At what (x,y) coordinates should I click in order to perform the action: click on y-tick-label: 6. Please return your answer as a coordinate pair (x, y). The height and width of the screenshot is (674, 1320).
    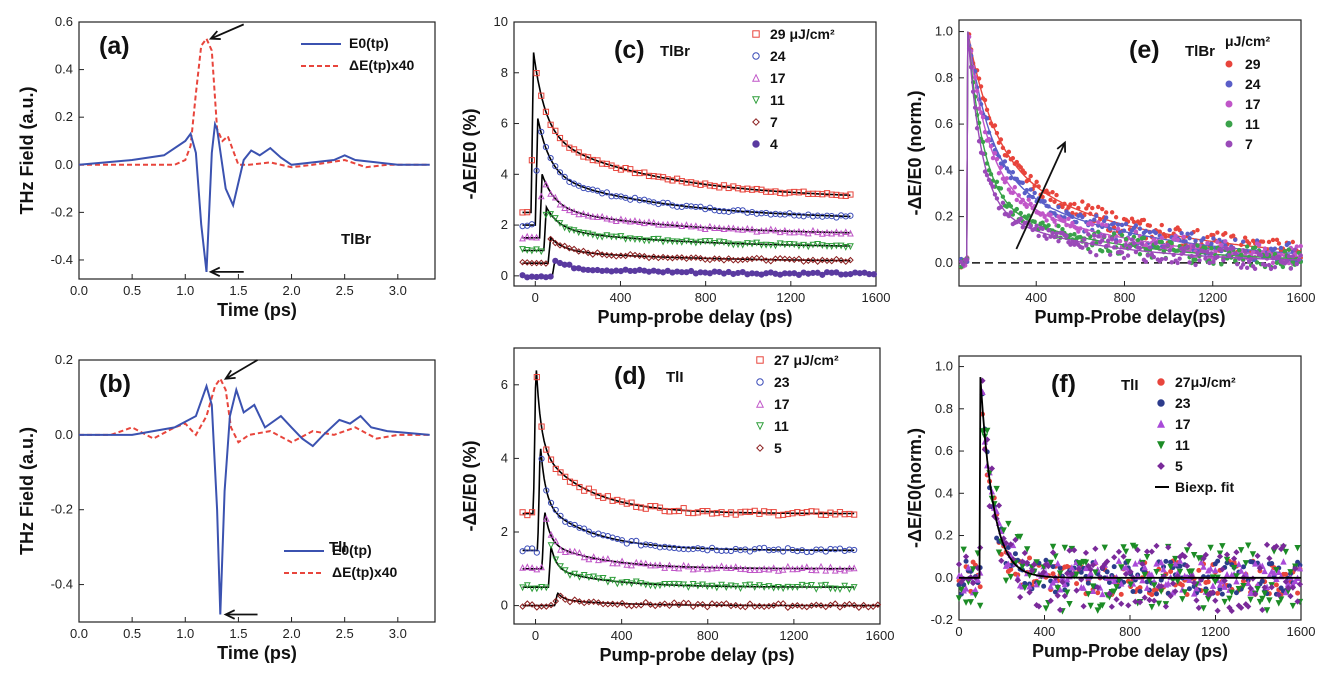
    Looking at the image, I should click on (504, 123).